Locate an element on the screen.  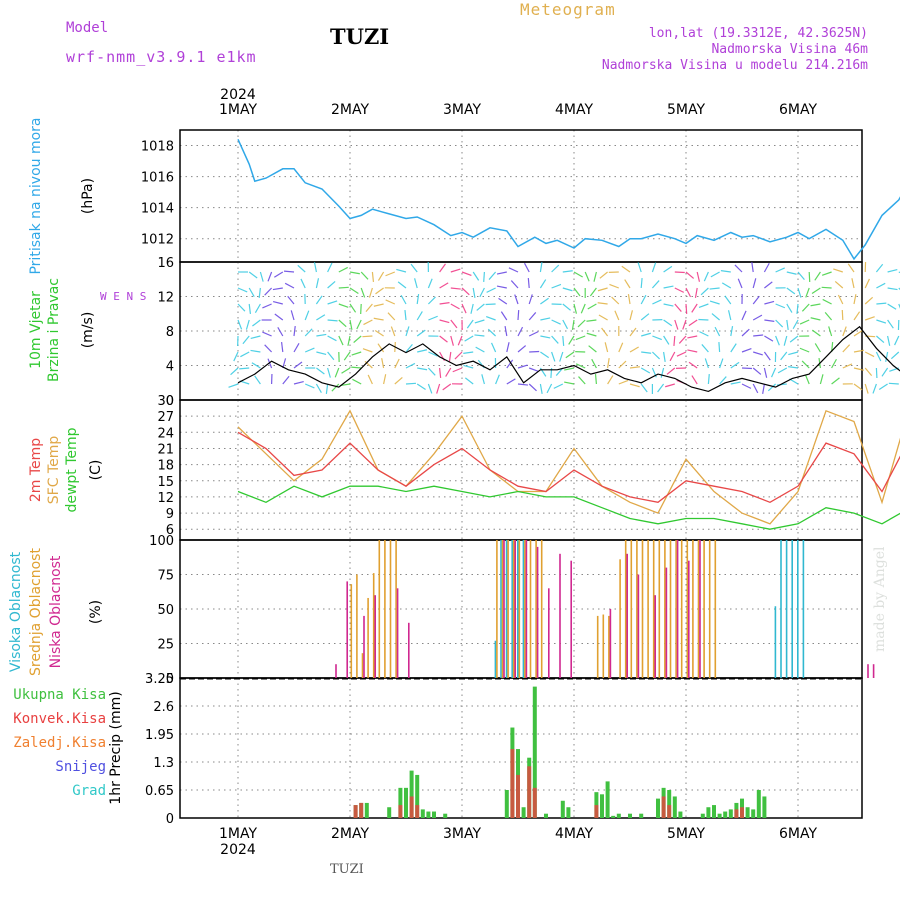
sfc-temp-series is located at coordinates (568, 467).